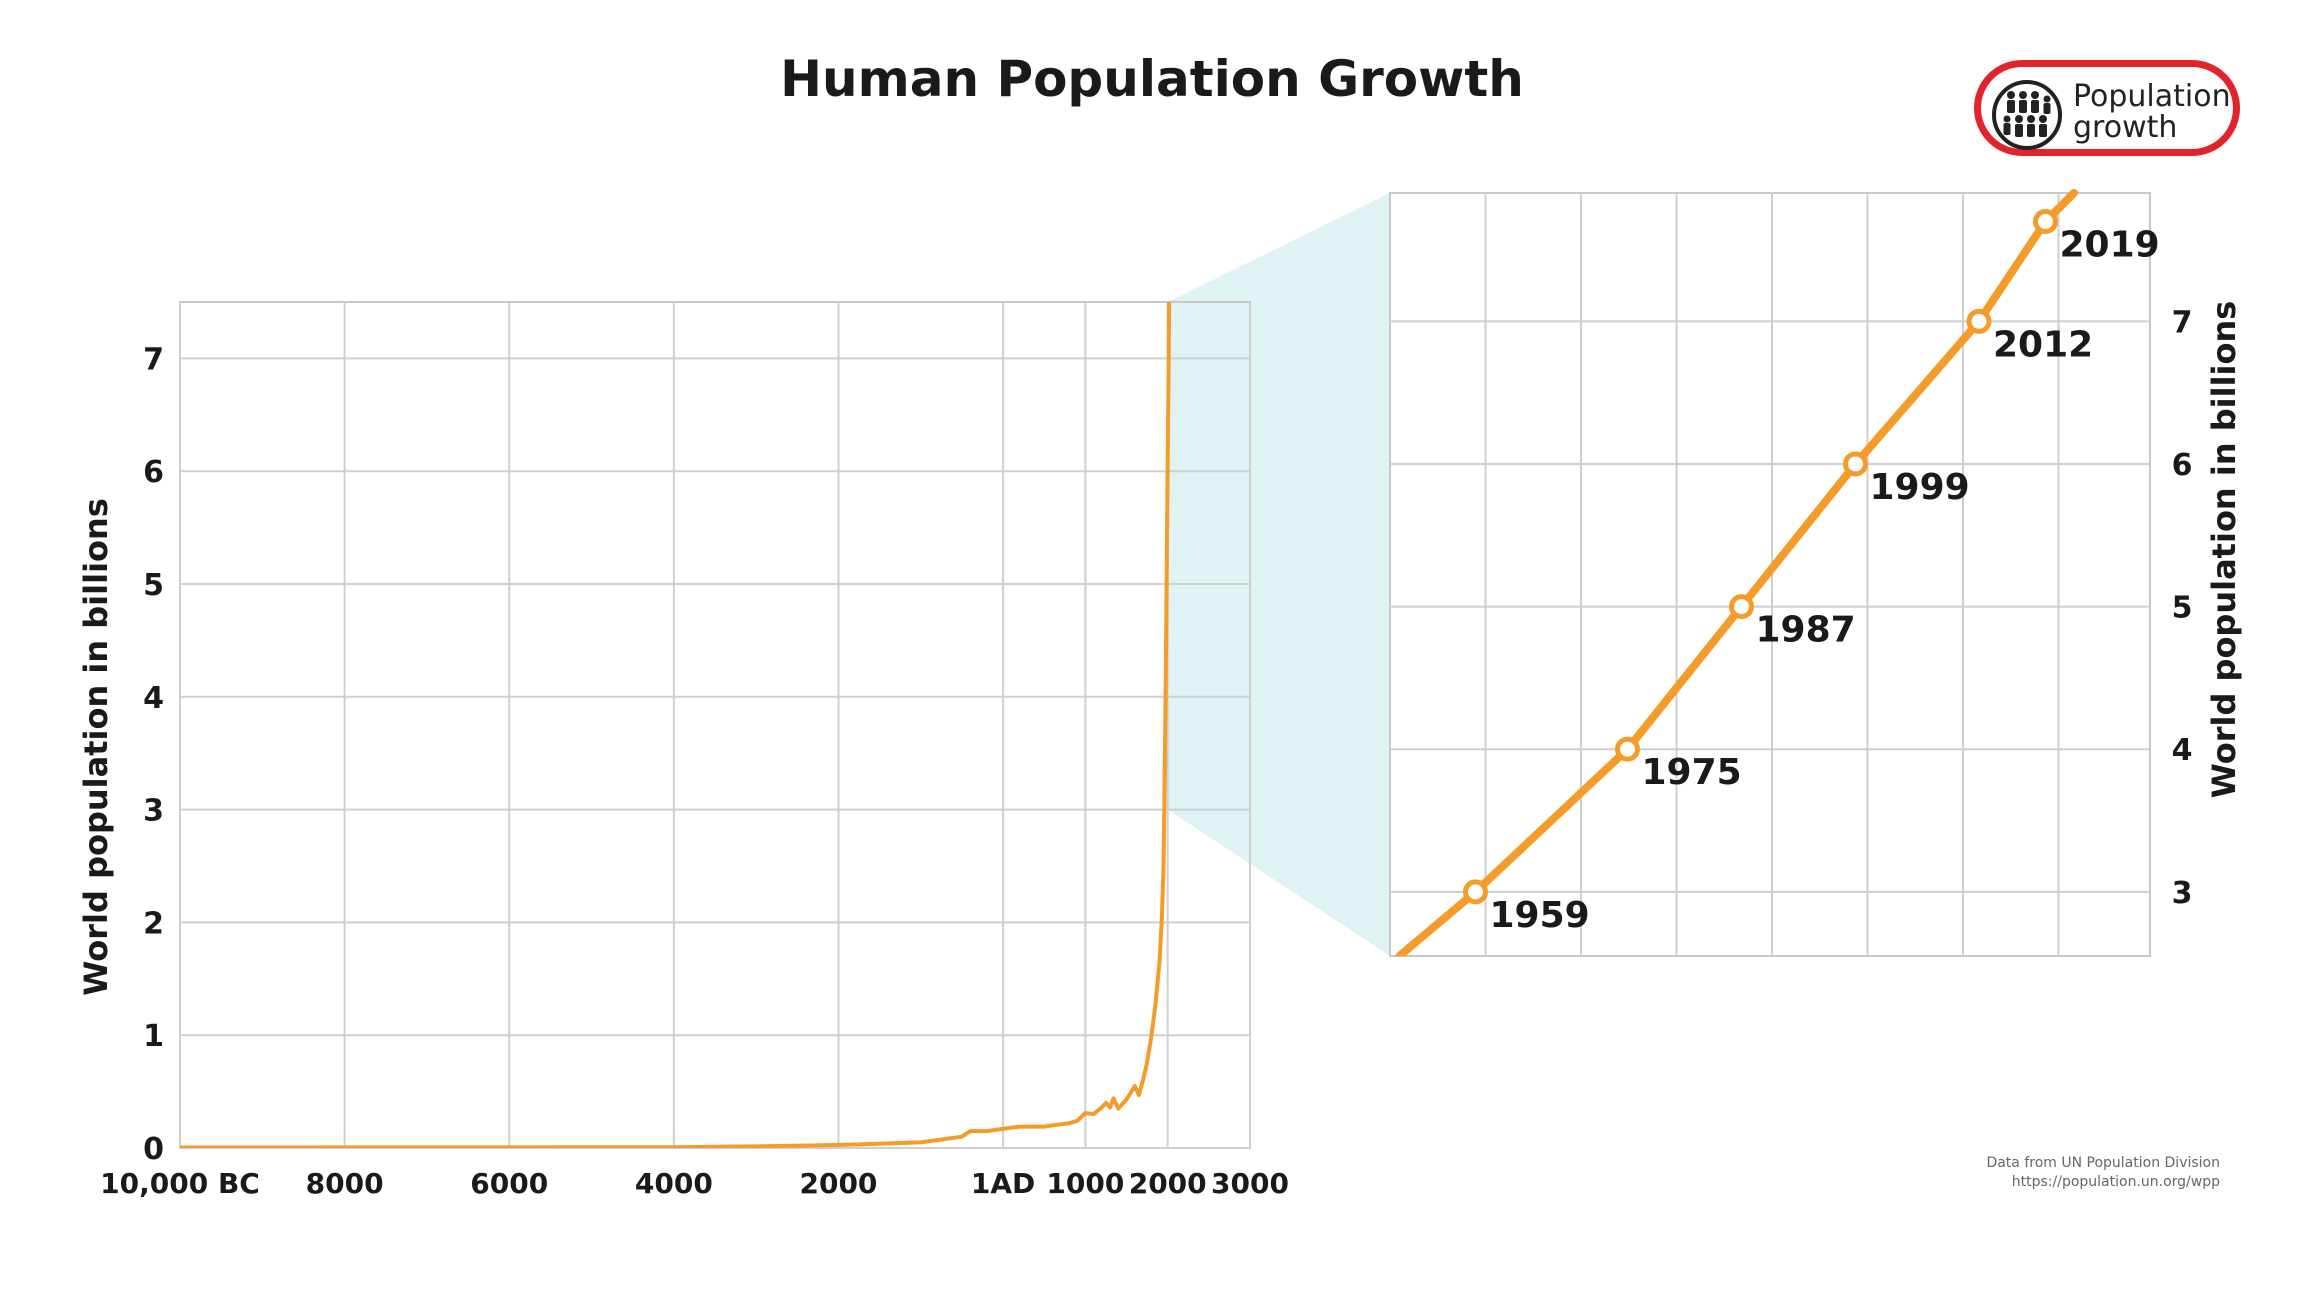 This screenshot has height=1296, width=2304. Describe the element at coordinates (153, 585) in the screenshot. I see `main-y-tick-label: 5` at that location.